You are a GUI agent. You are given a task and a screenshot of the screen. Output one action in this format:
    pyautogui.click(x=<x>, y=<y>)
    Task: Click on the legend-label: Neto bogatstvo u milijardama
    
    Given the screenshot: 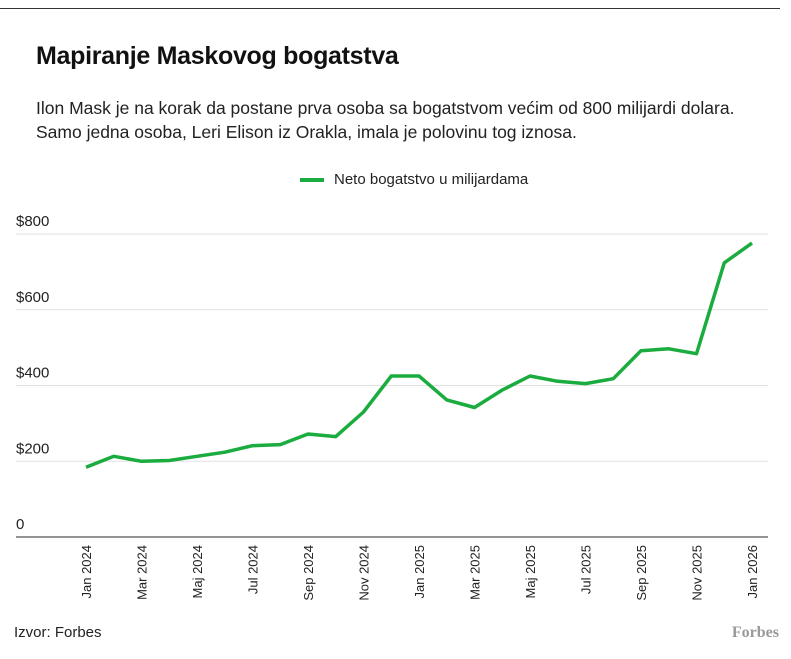 What is the action you would take?
    pyautogui.click(x=431, y=179)
    